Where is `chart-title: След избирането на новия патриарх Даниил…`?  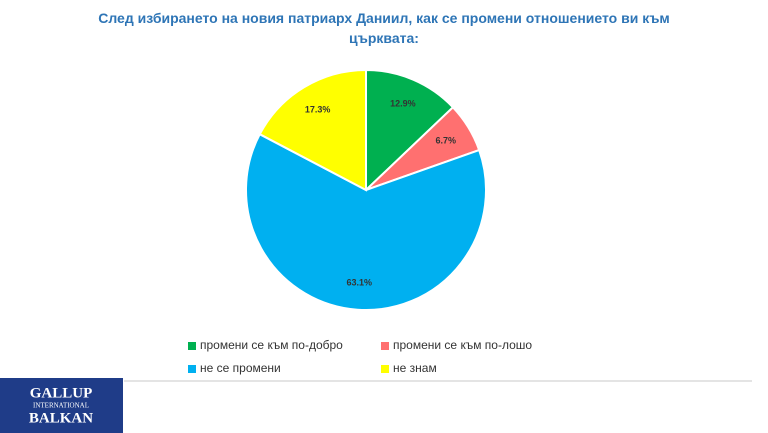 chart-title: След избирането на новия патриарх Даниил… is located at coordinates (384, 28).